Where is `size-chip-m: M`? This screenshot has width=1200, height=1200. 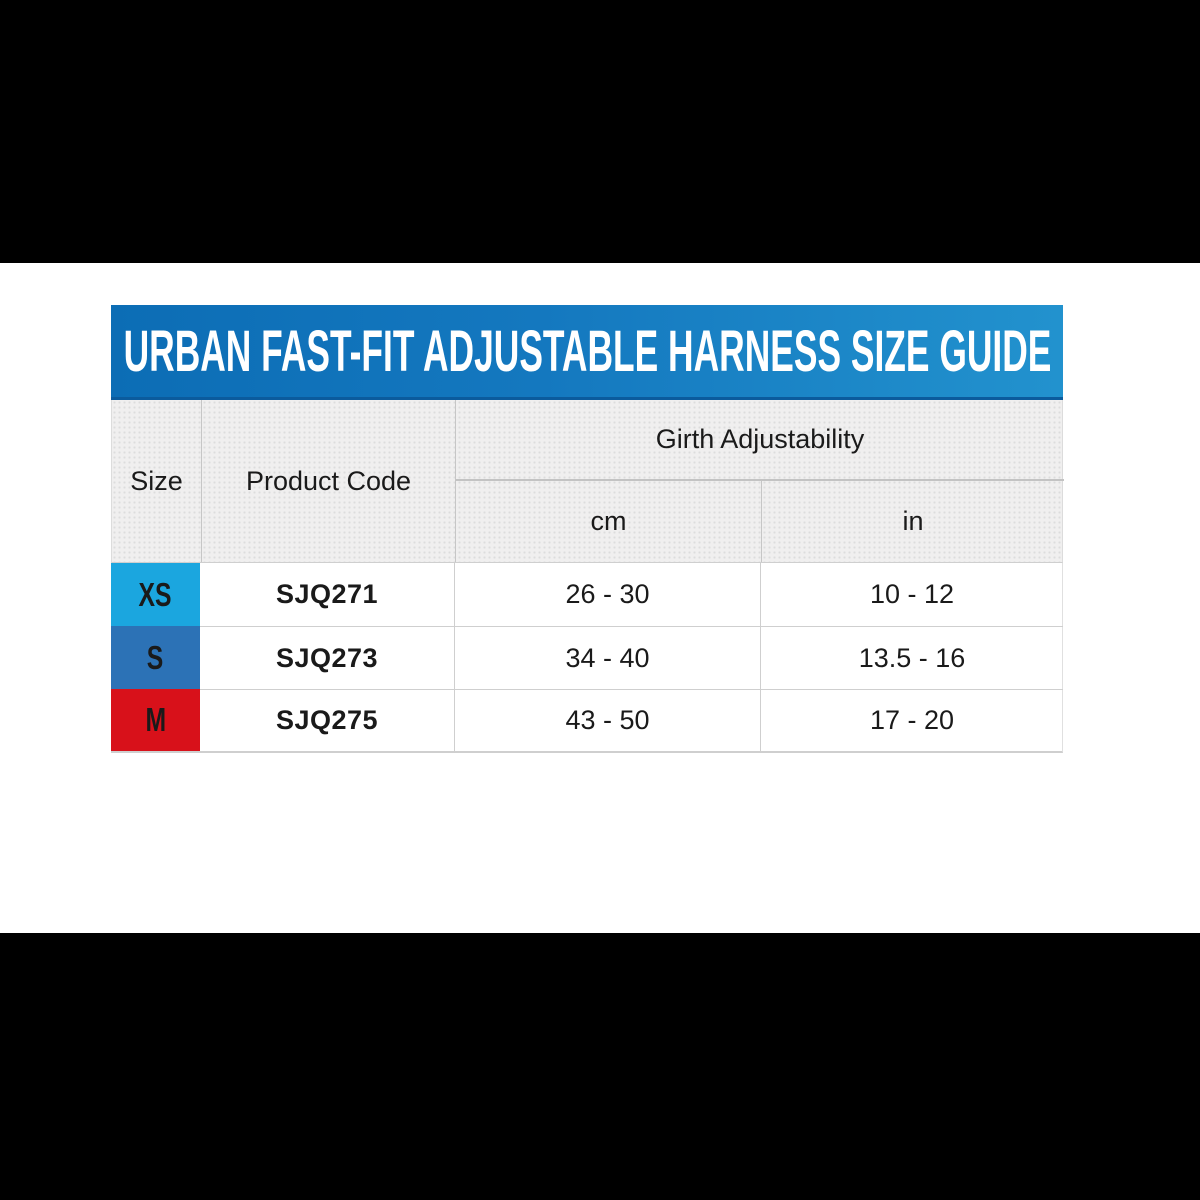
size-chip-m: M is located at coordinates (155, 720).